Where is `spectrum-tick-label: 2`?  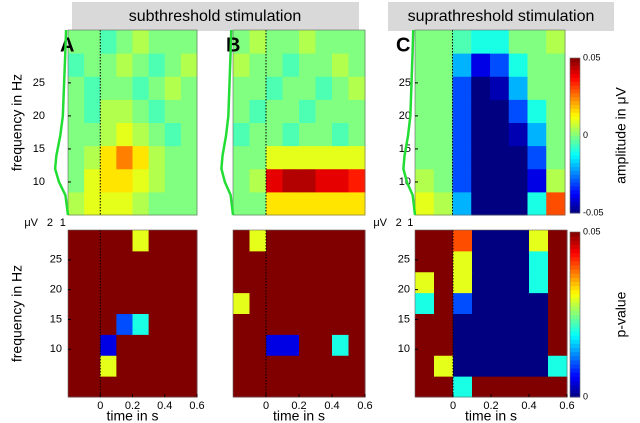
spectrum-tick-label: 2 is located at coordinates (50, 223).